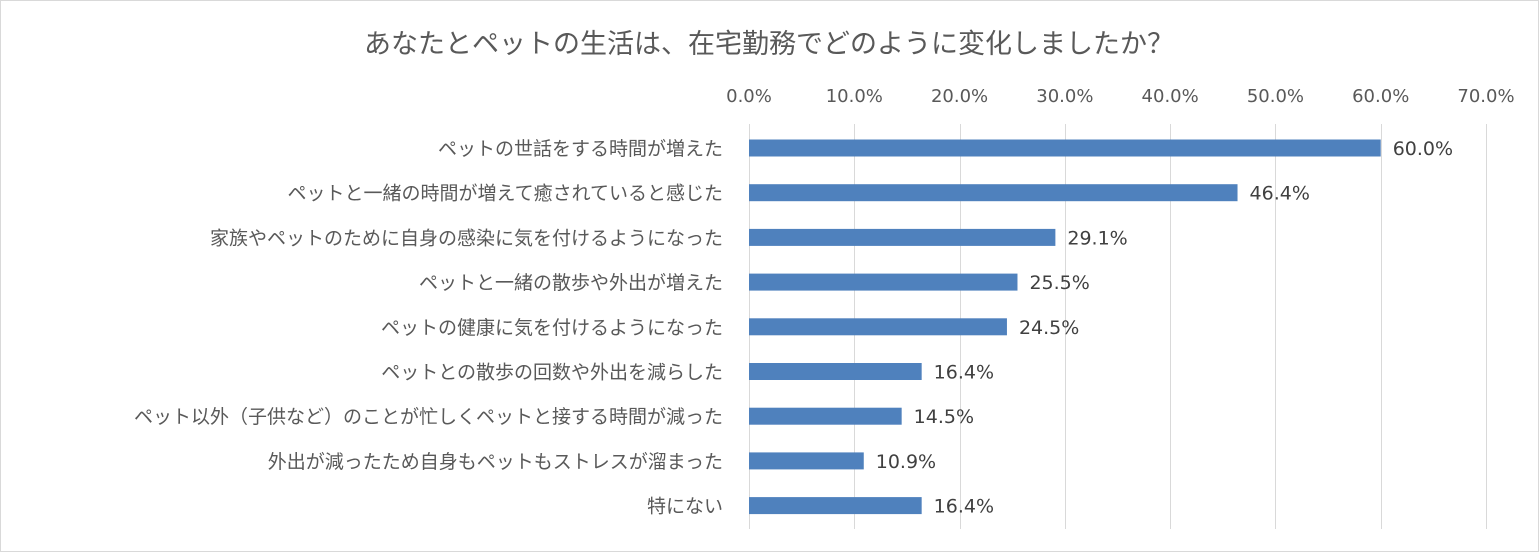 This screenshot has height=552, width=1539. I want to click on category-label: 外出が減ったため自身もペットもストレスが溜まった, so click(495, 462).